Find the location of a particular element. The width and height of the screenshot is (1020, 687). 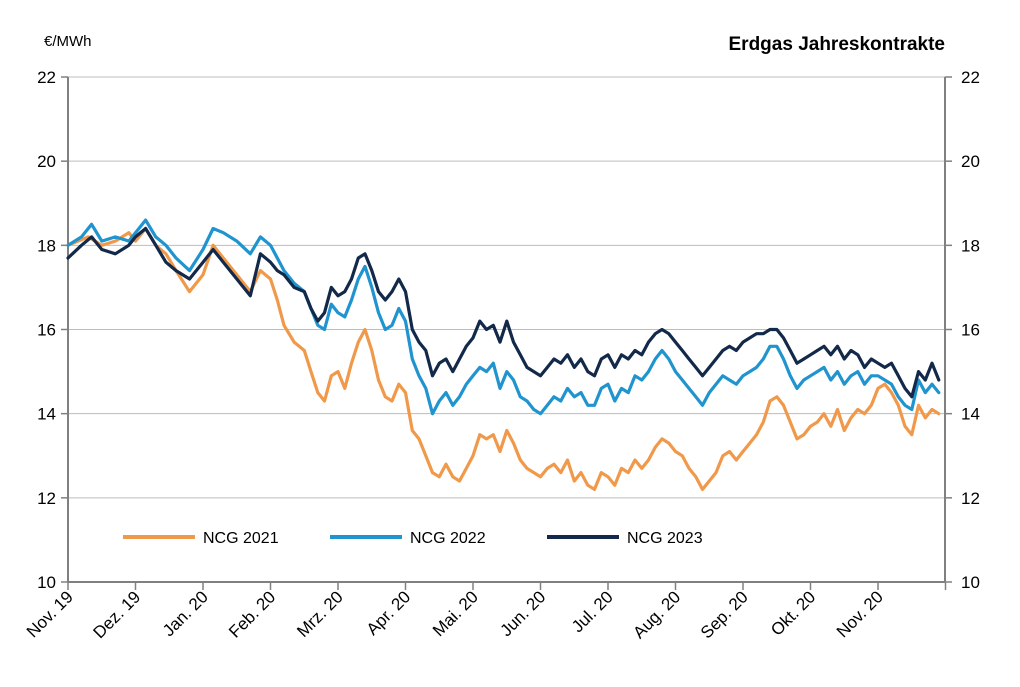

x-tick-label: Jun. 20 is located at coordinates (522, 613).